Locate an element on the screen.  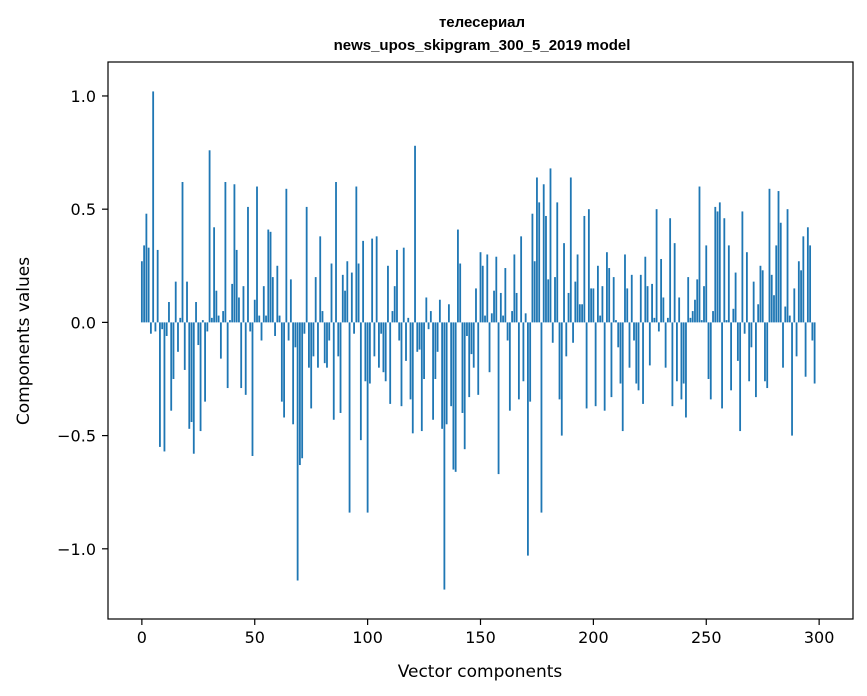
x-axis-ticks: 0 50 100 150 200 250 300 is located at coordinates (486, 633).